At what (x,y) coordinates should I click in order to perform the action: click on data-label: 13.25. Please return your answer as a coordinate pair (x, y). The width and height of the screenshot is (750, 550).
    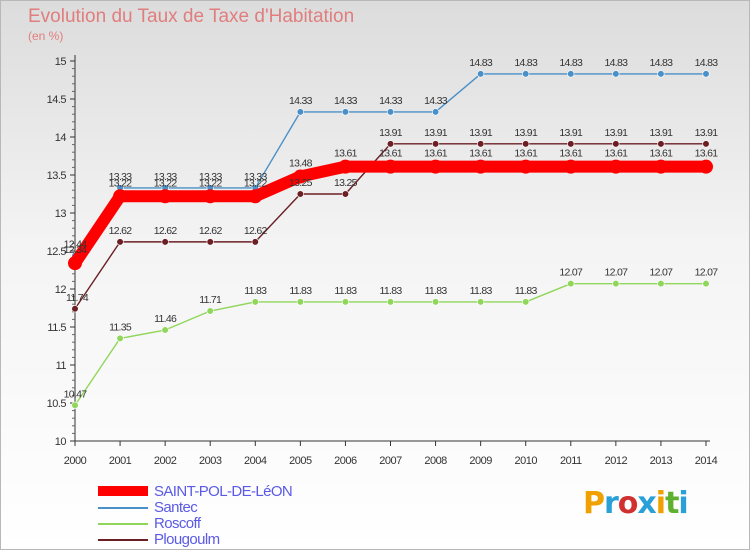
    Looking at the image, I should click on (346, 183).